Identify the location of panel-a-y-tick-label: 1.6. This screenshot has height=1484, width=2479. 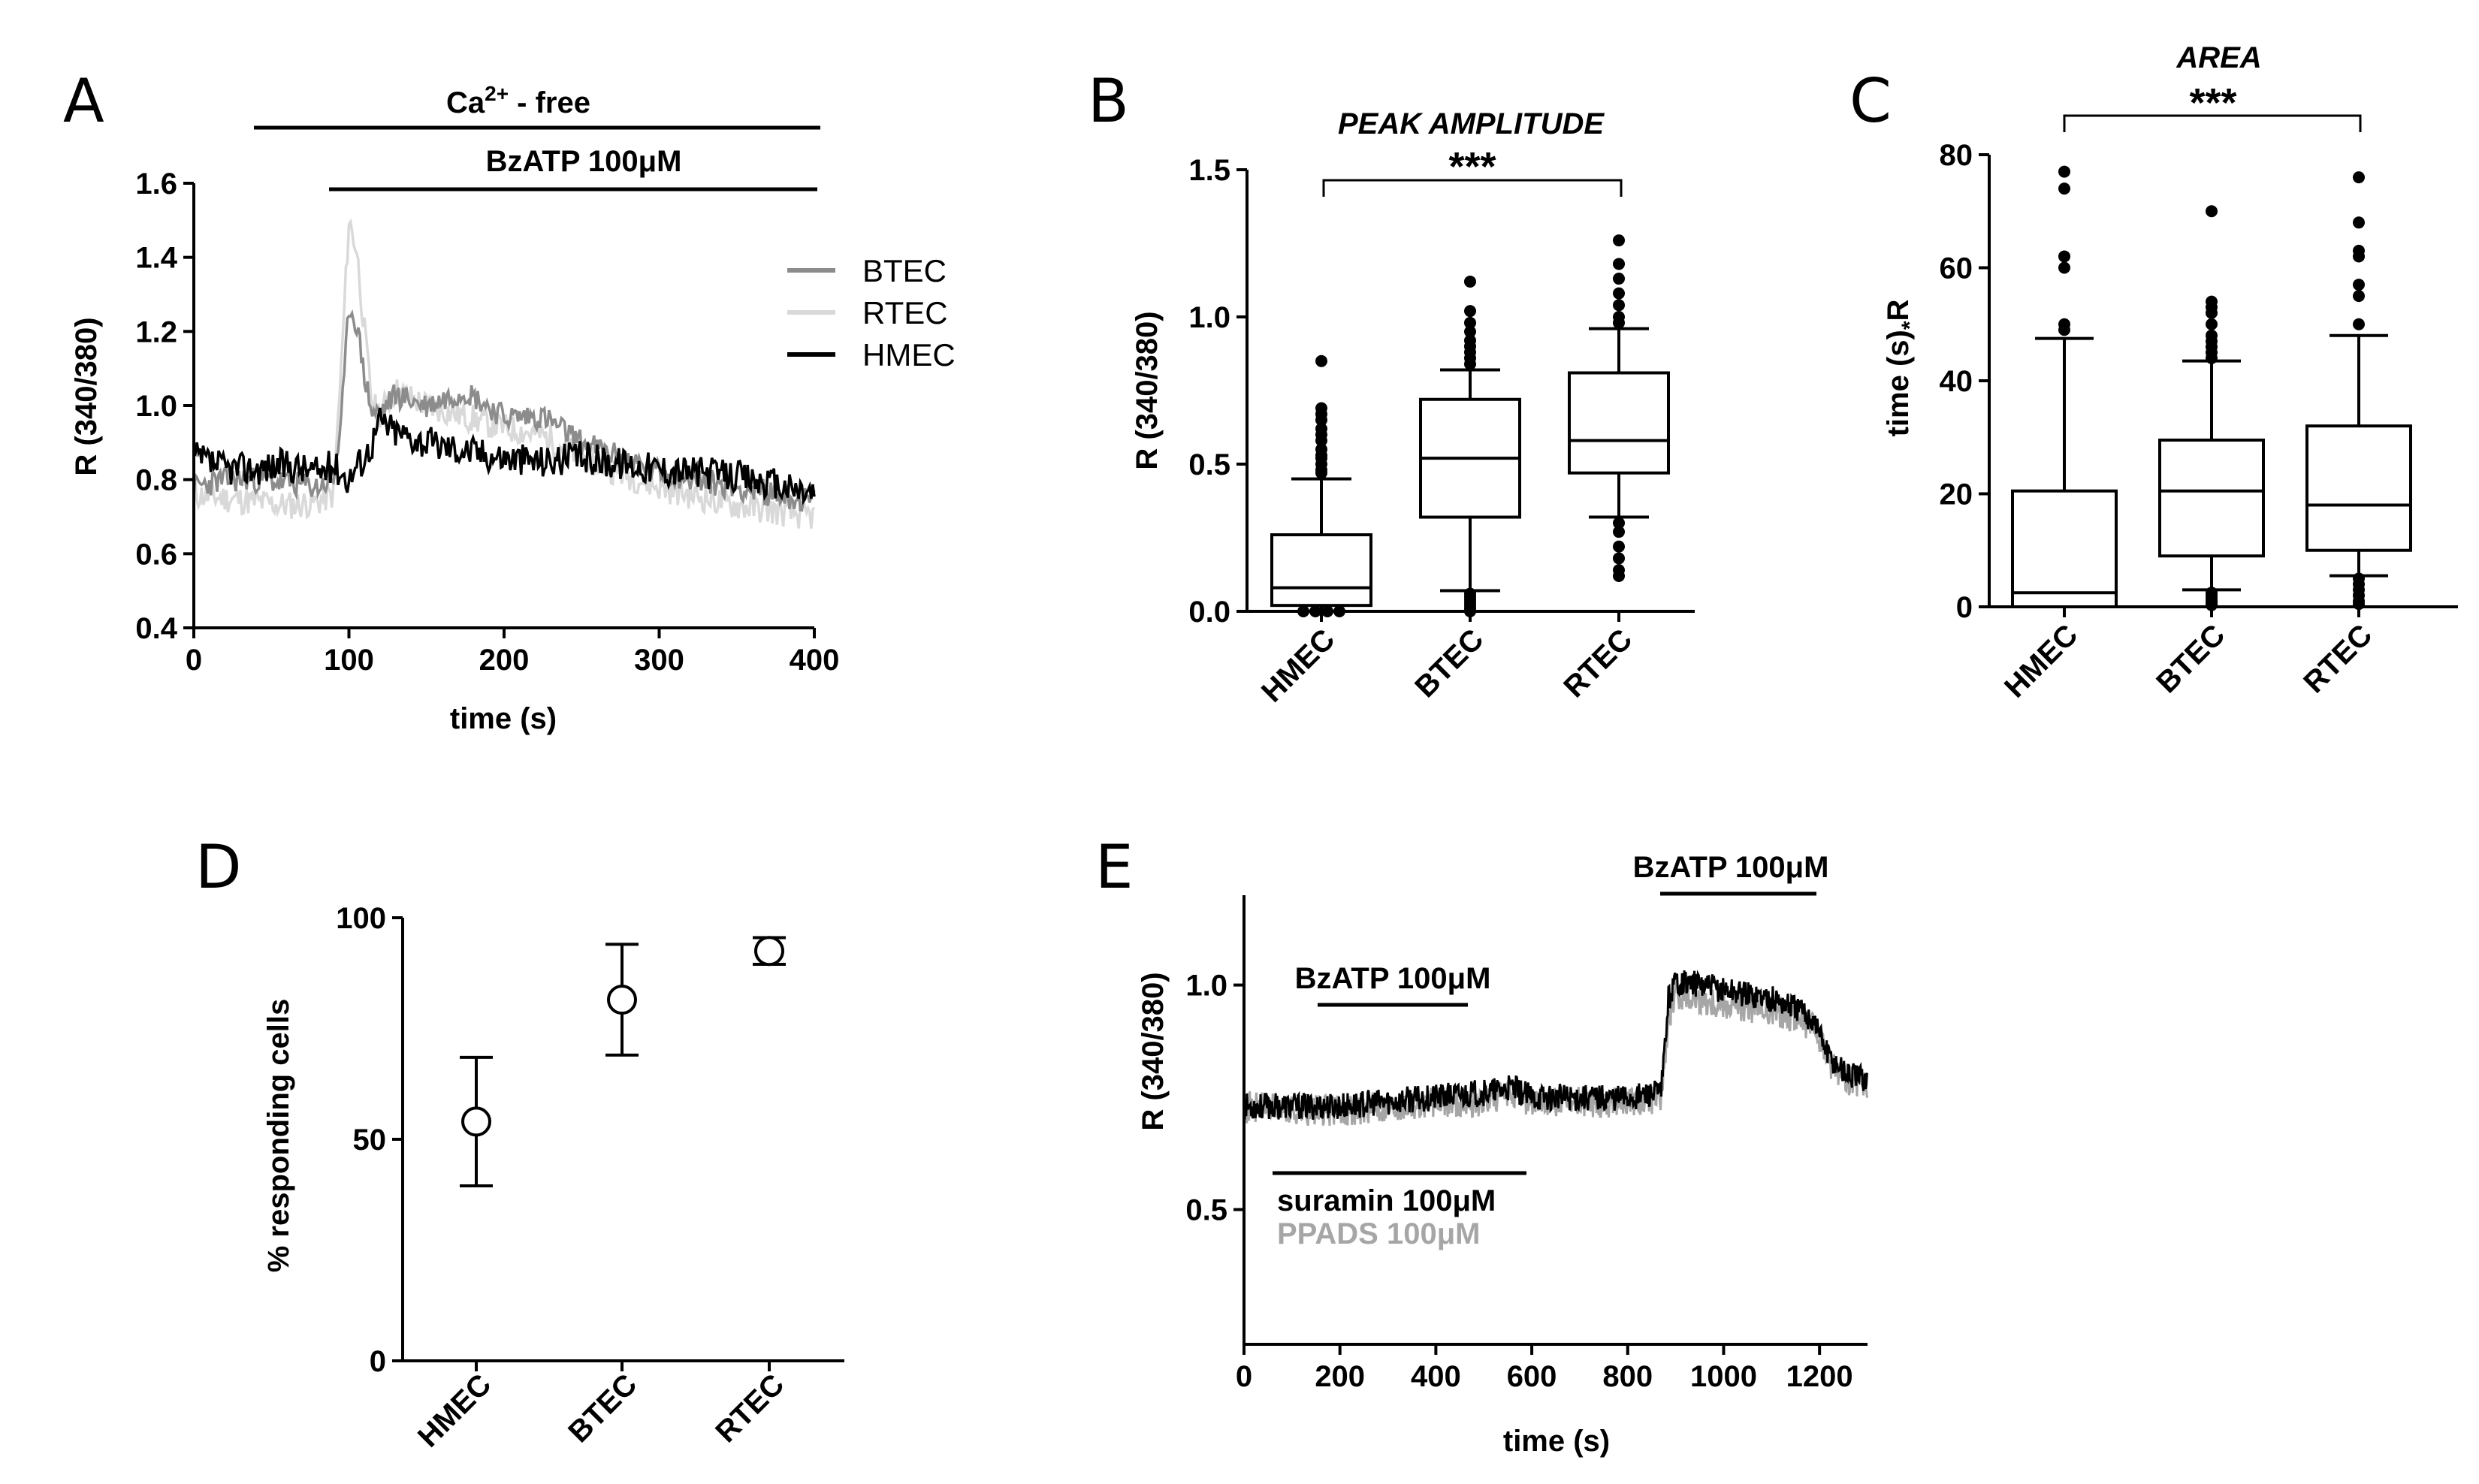
(156, 184).